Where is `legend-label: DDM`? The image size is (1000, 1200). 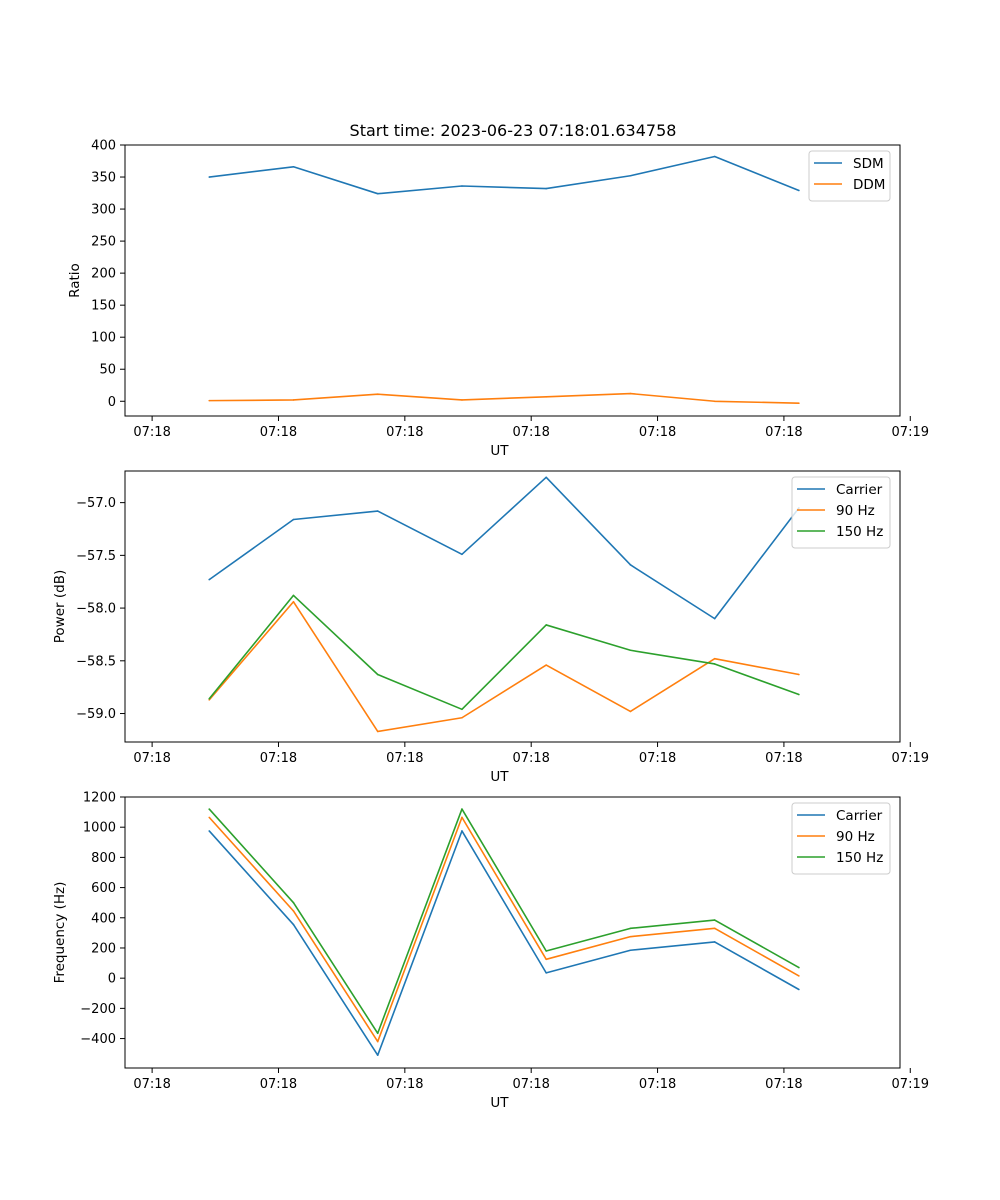 legend-label: DDM is located at coordinates (869, 185).